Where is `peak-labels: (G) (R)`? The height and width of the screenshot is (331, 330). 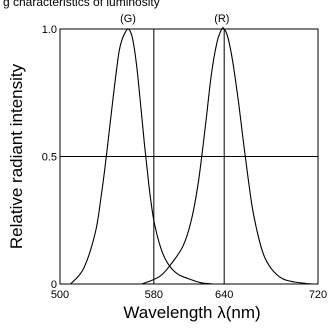 peak-labels: (G) (R) is located at coordinates (174, 19).